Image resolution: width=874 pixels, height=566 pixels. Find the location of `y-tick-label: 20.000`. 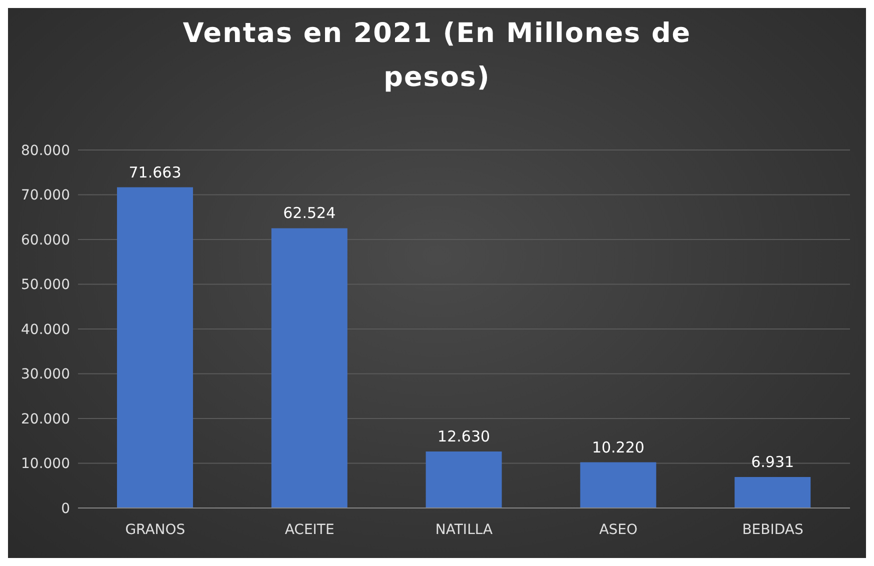

y-tick-label: 20.000 is located at coordinates (45, 419).